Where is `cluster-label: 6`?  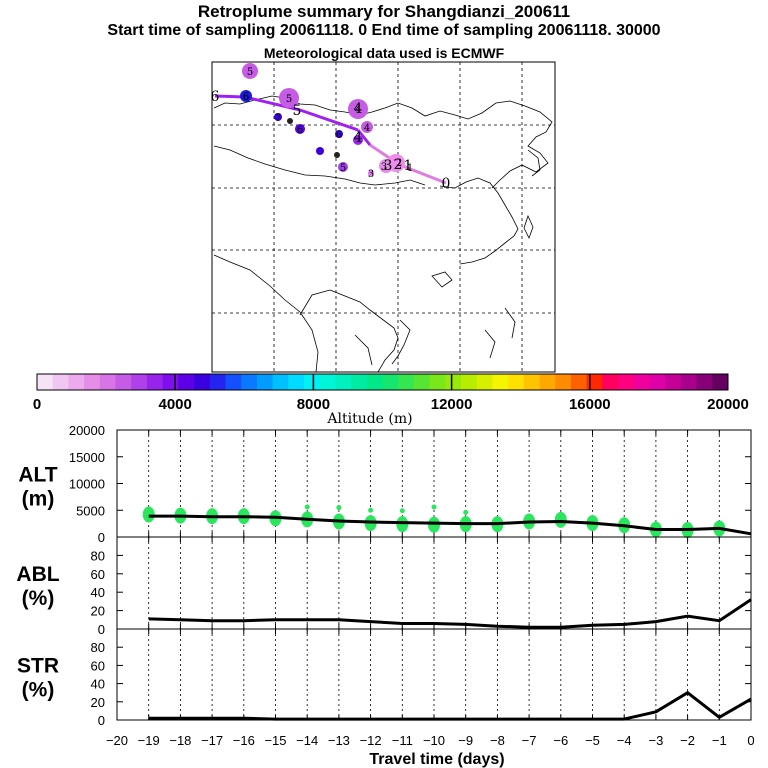 cluster-label: 6 is located at coordinates (246, 97).